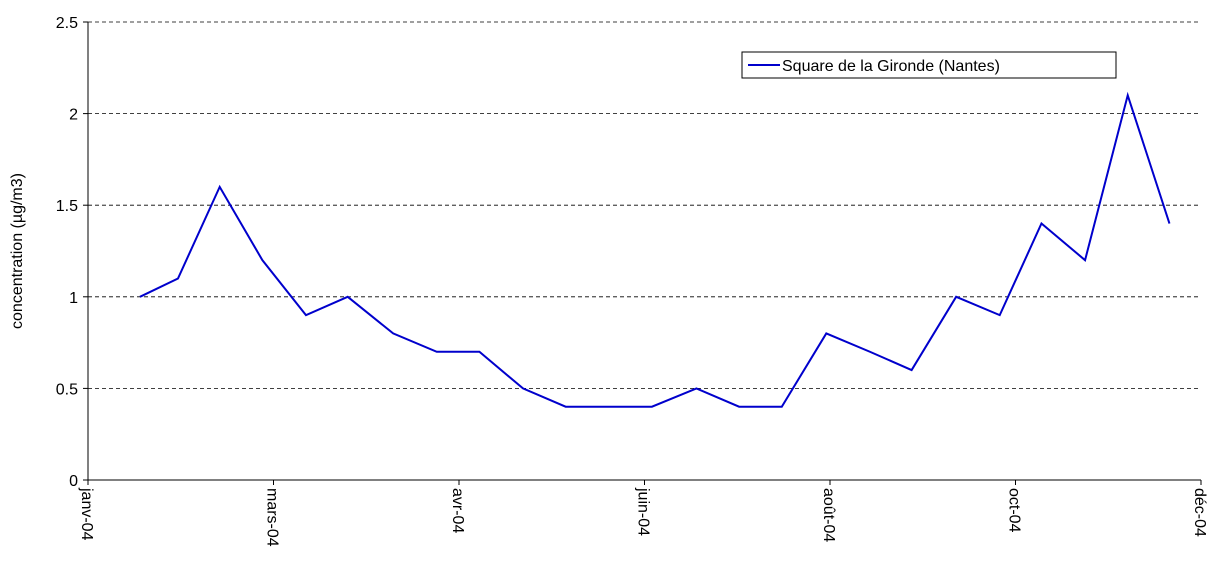 This screenshot has height=578, width=1215. What do you see at coordinates (272, 517) in the screenshot?
I see `x-tick-label: mars-04` at bounding box center [272, 517].